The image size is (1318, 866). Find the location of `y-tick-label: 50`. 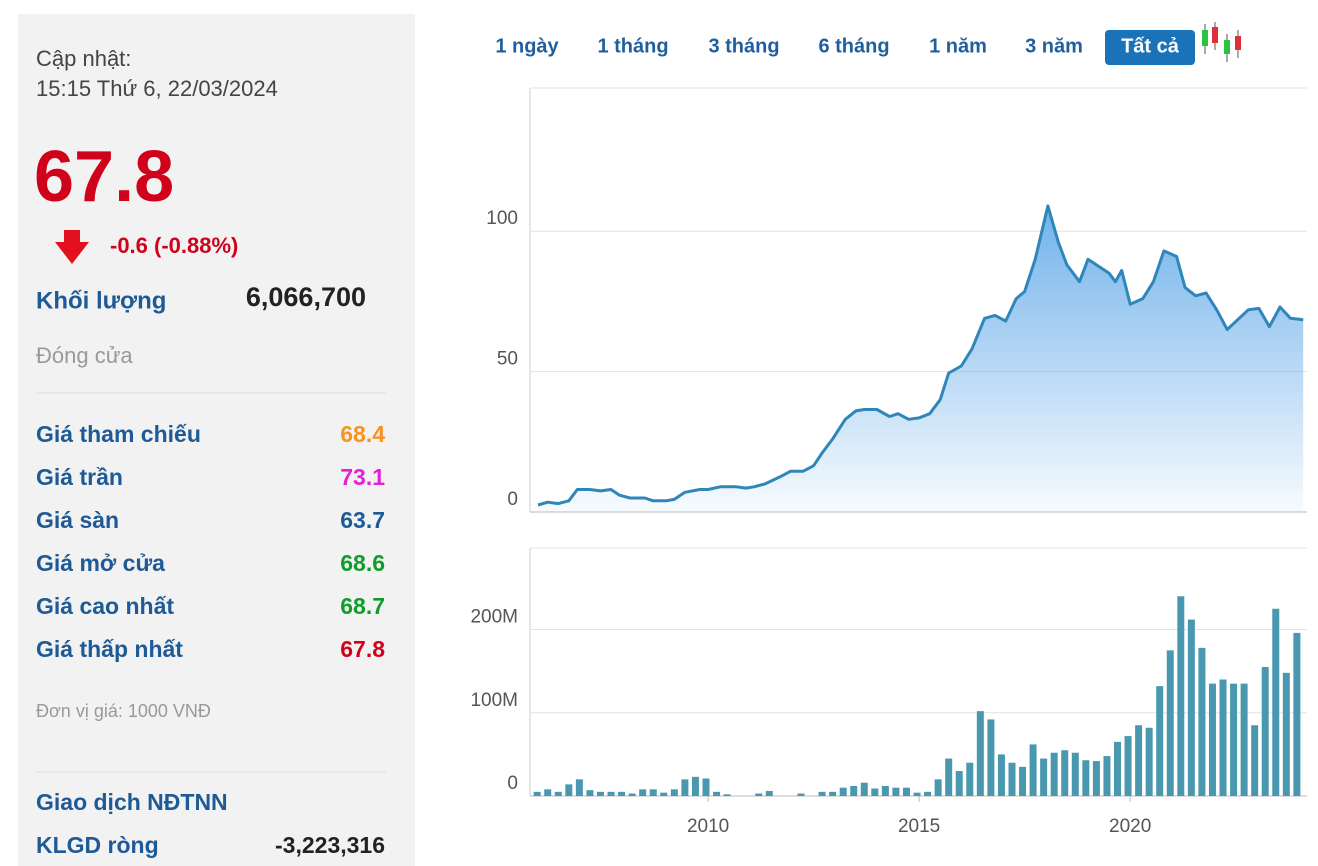

y-tick-label: 50 is located at coordinates (507, 359).